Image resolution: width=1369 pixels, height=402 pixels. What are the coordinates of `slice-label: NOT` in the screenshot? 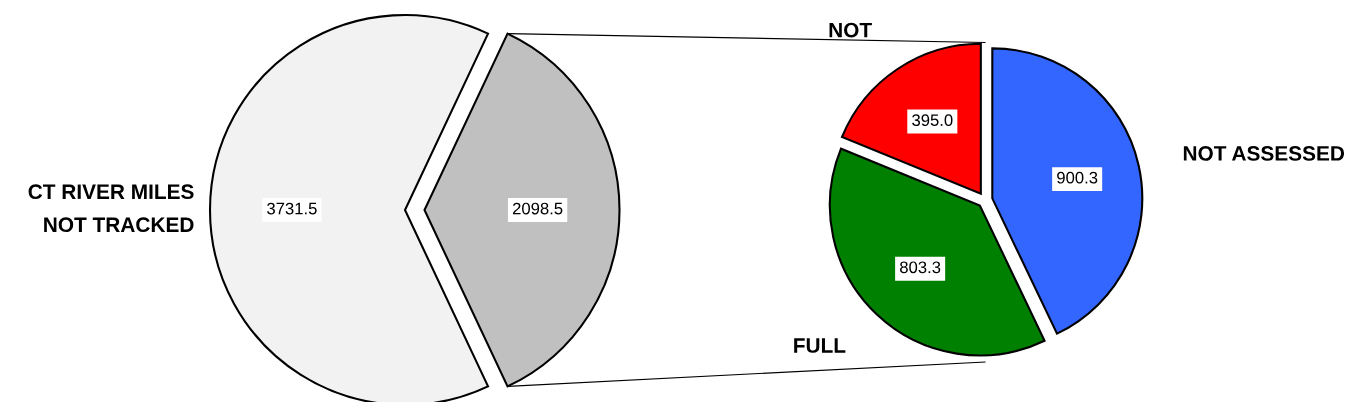 It's located at (850, 30).